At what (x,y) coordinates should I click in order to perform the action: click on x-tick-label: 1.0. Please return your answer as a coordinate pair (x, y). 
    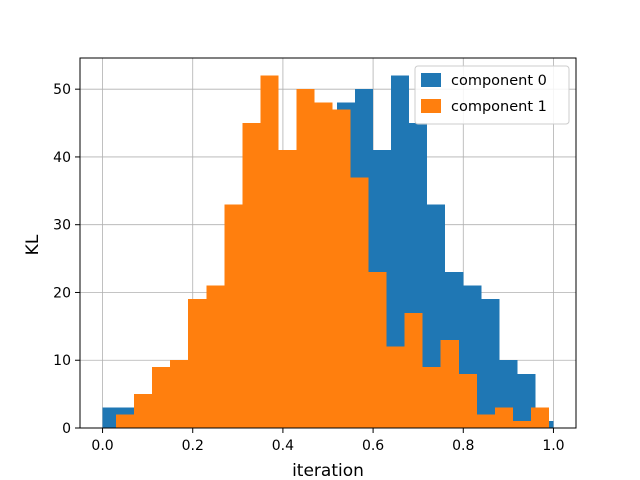
    Looking at the image, I should click on (553, 446).